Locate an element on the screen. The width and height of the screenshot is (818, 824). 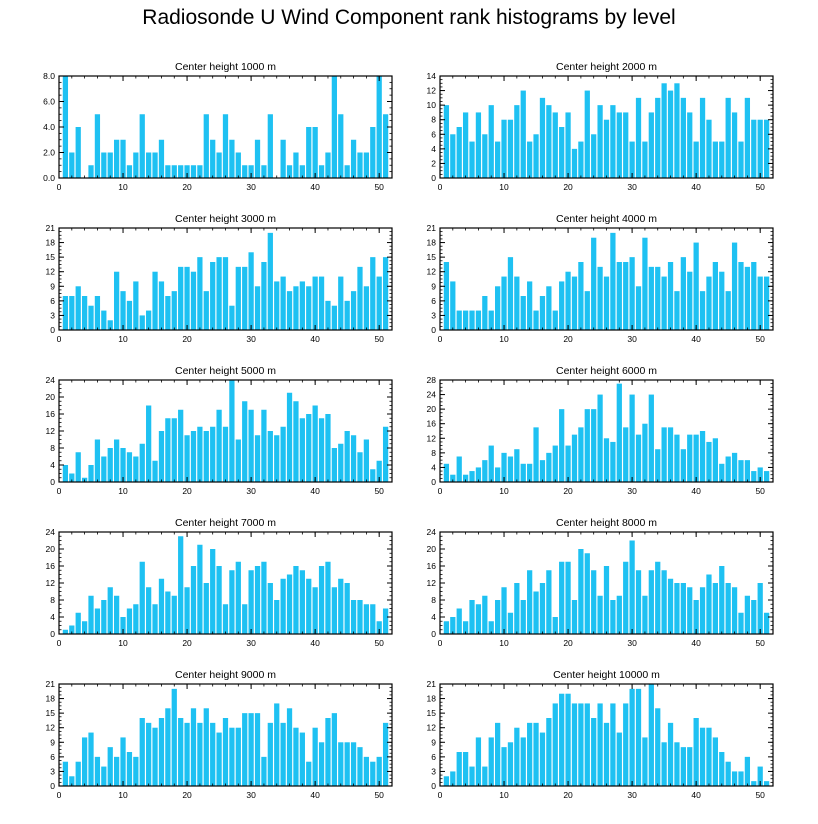
y-tick-label: 24 is located at coordinates (51, 532).